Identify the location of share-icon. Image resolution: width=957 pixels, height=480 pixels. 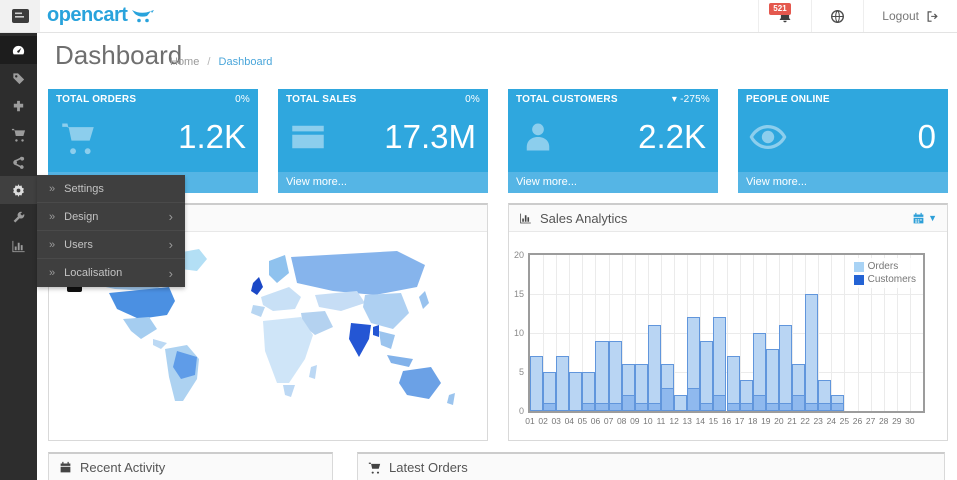
(19, 162).